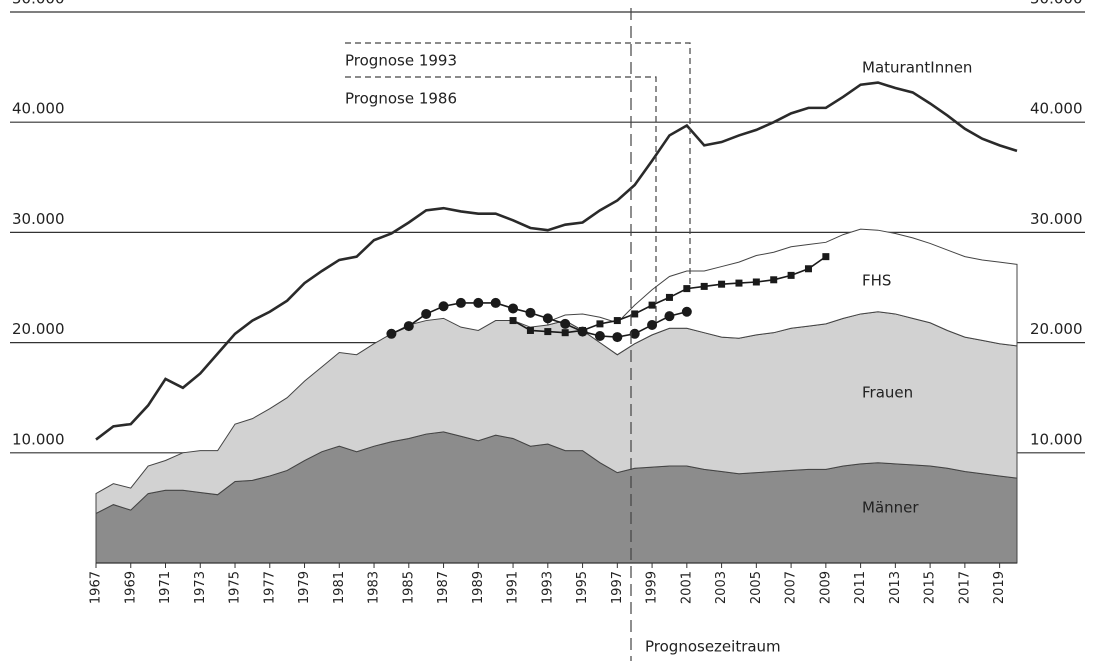 Image resolution: width=1096 pixels, height=661 pixels. What do you see at coordinates (200, 587) in the screenshot?
I see `x-tick-label: 1973` at bounding box center [200, 587].